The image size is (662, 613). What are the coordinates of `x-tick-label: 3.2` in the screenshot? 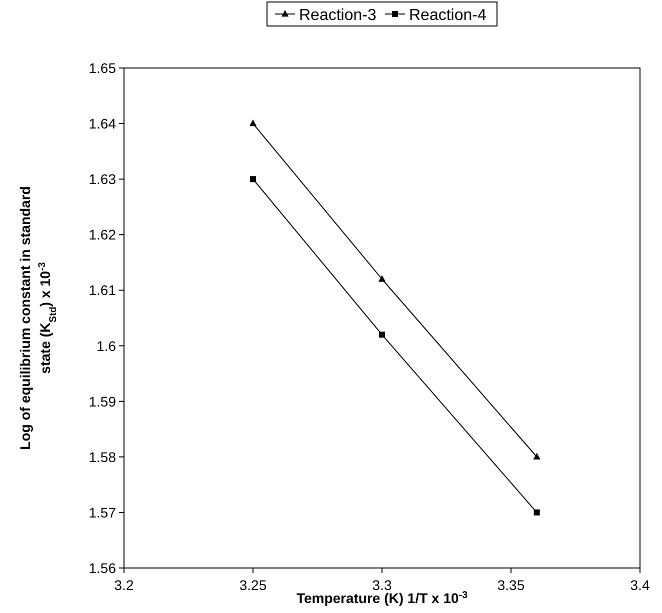 It's located at (124, 585).